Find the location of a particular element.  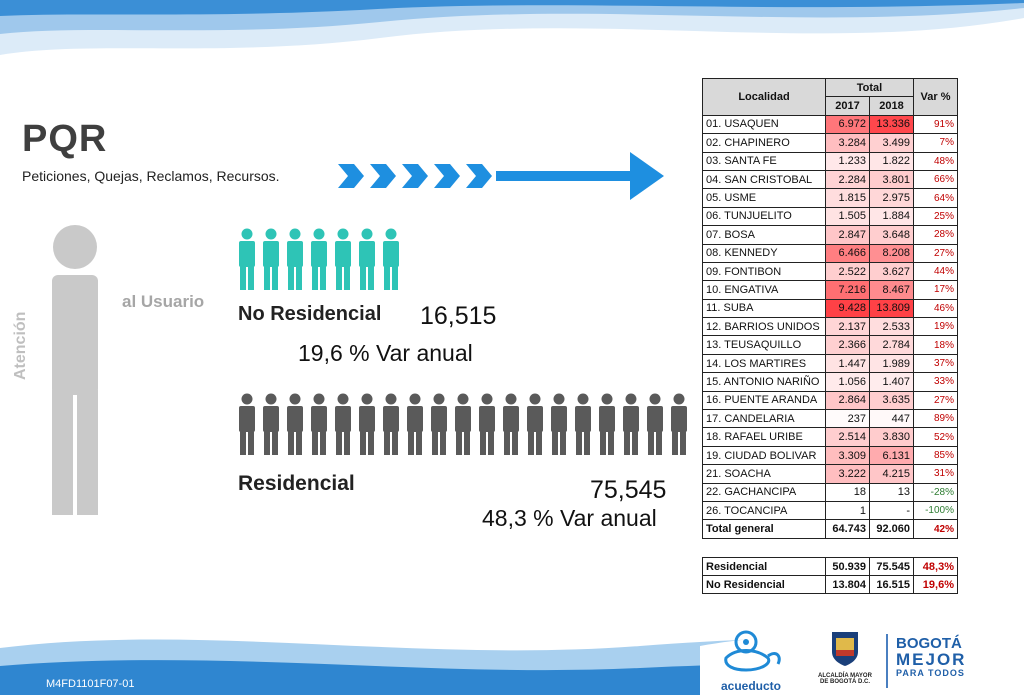

value-2018-cell: 1.884 is located at coordinates (891, 216).